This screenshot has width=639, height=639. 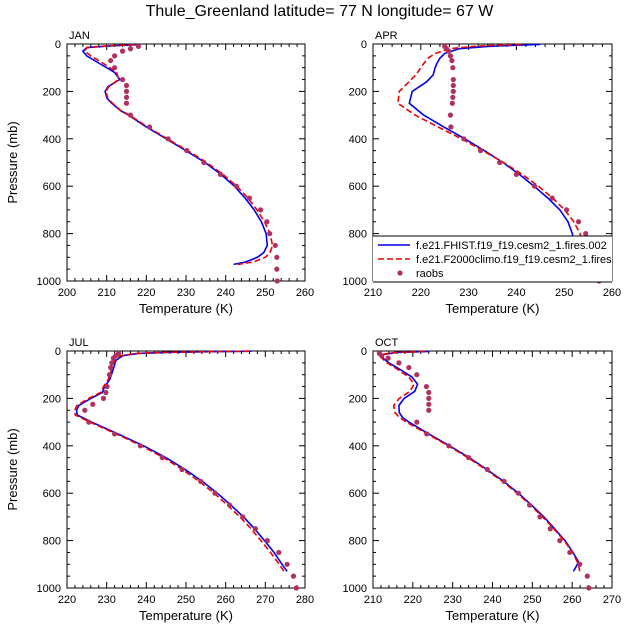 What do you see at coordinates (79, 36) in the screenshot?
I see `panel-label-jan: JAN` at bounding box center [79, 36].